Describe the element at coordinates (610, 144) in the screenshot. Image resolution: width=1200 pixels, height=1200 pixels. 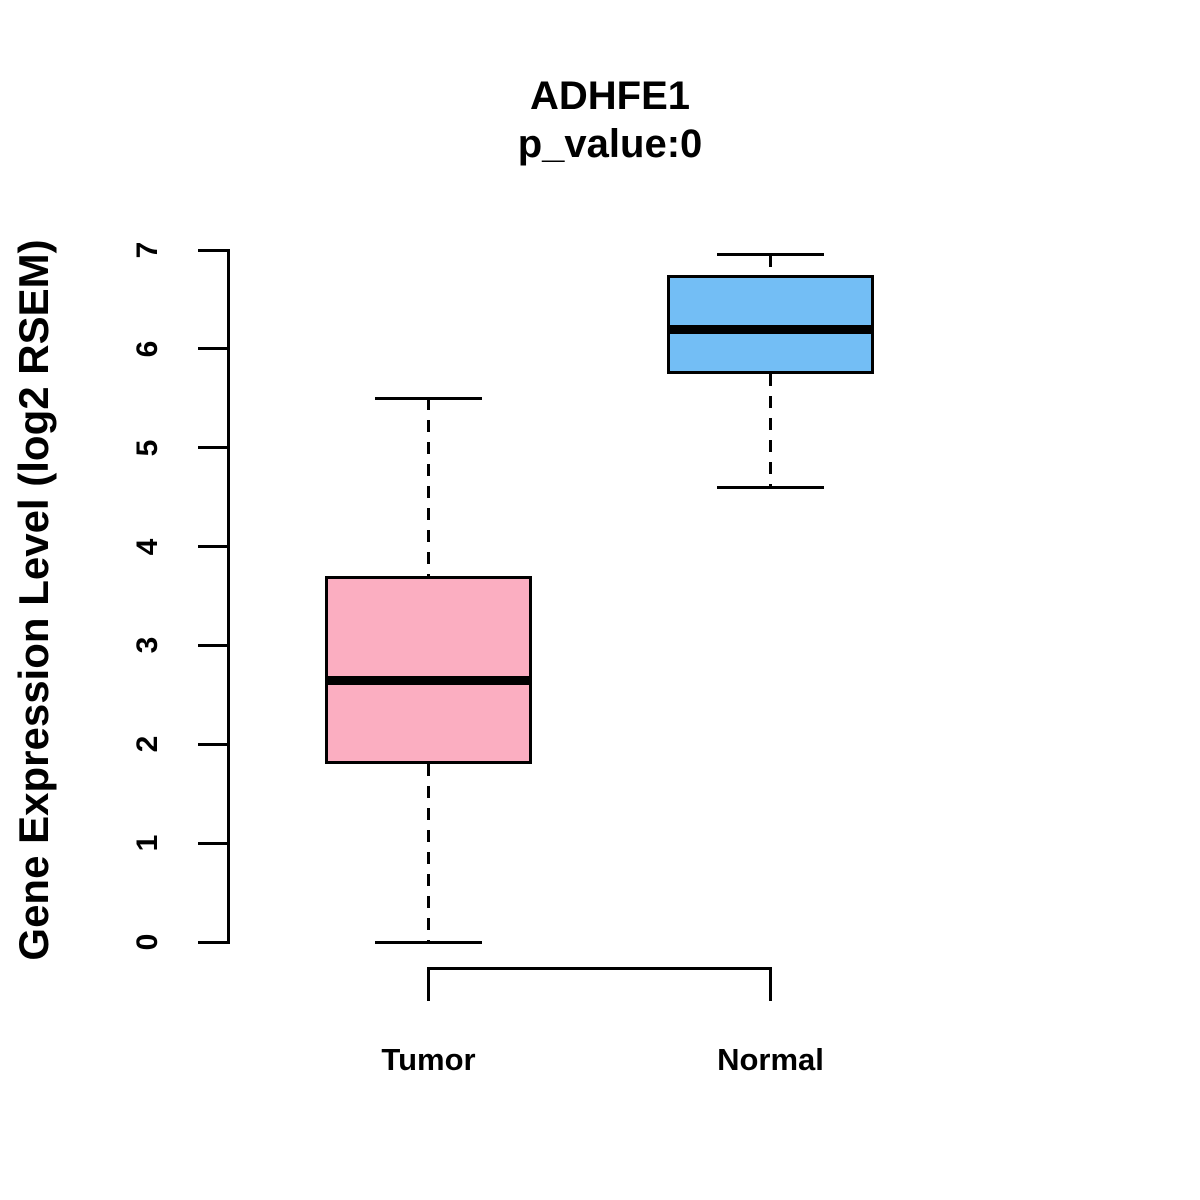
I see `chart-subtitle: p_value:0` at that location.